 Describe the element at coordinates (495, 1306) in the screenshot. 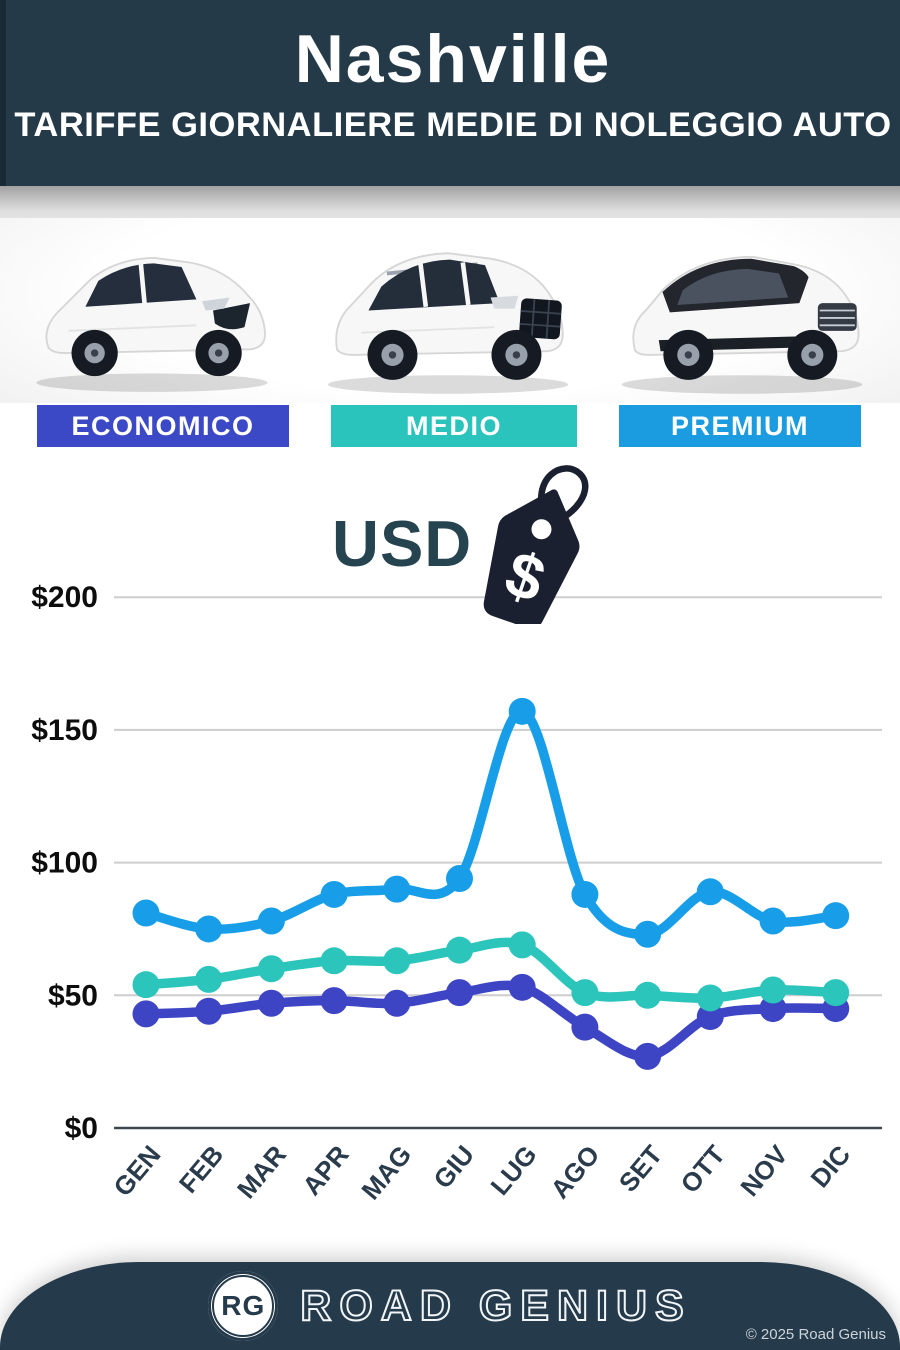

I see `brand-name: ROAD GENIUS` at that location.